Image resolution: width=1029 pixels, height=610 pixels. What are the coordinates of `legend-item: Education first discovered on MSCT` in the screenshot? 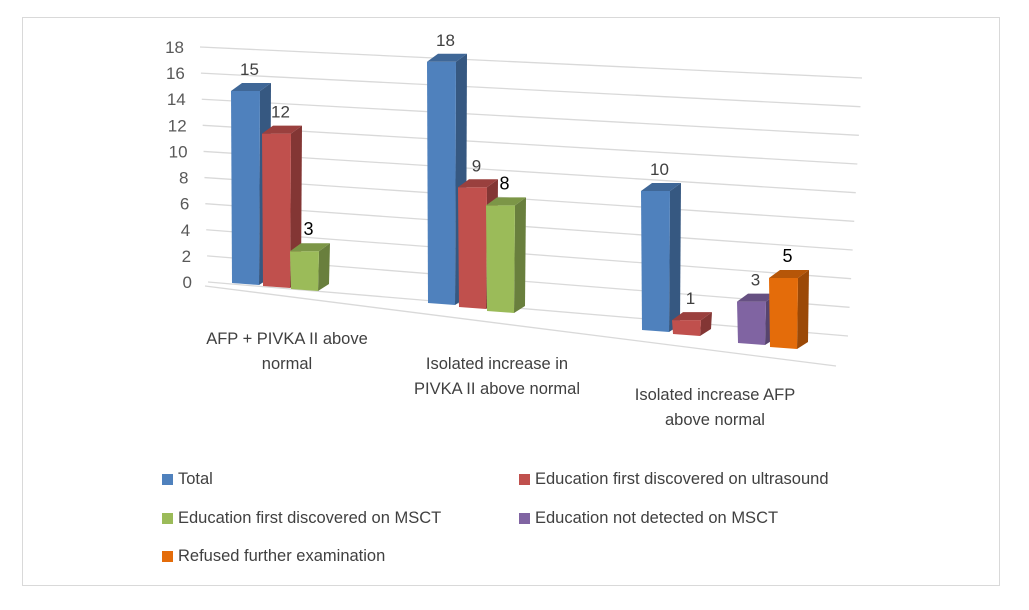 It's located at (301, 518).